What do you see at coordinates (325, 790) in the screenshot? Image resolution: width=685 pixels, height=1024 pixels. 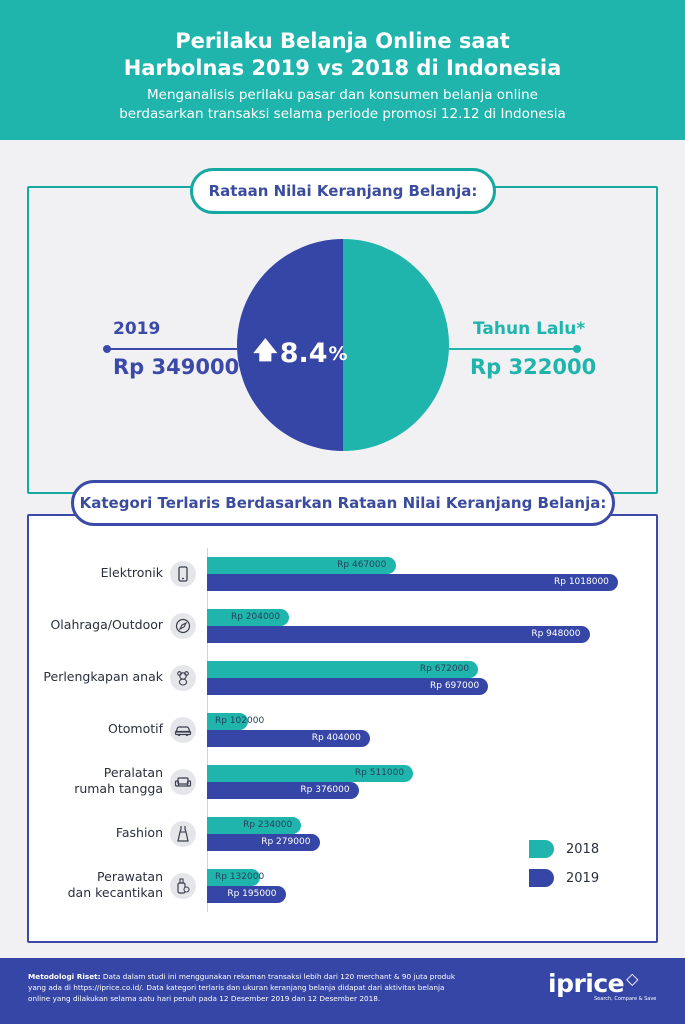 I see `bar-value-label: Rp 376000` at bounding box center [325, 790].